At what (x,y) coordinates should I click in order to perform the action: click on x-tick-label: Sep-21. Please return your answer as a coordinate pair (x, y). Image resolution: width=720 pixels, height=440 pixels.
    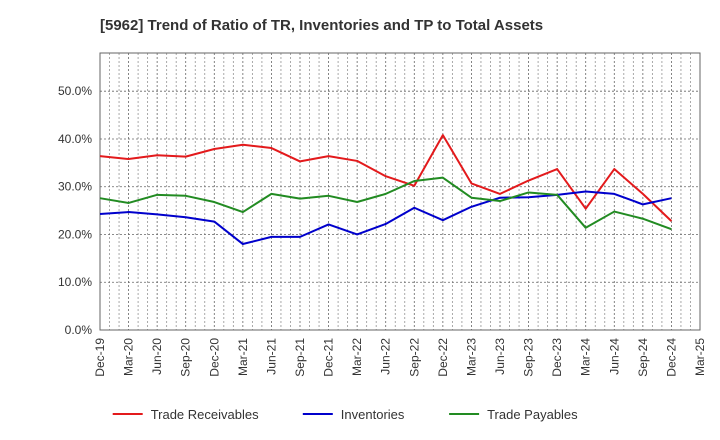
    Looking at the image, I should click on (300, 357).